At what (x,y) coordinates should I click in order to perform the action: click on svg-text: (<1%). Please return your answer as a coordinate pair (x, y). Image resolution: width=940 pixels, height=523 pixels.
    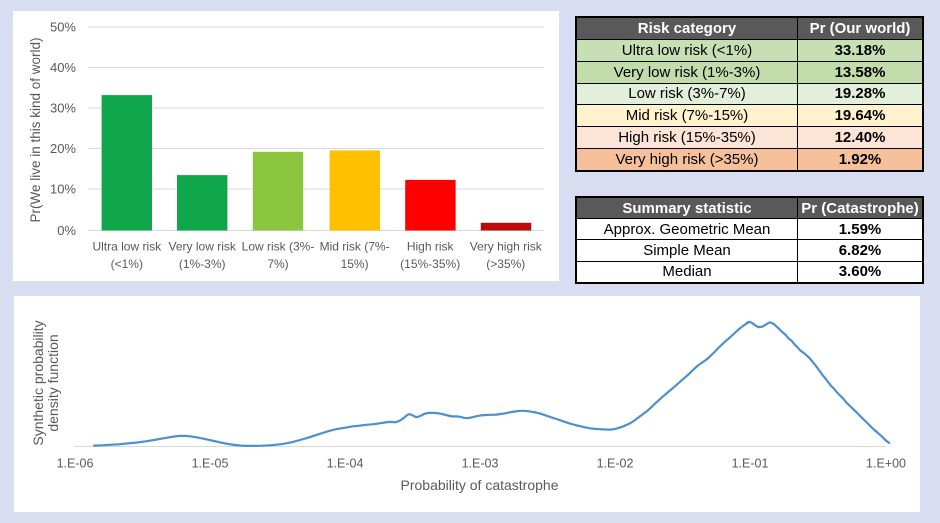
    Looking at the image, I should click on (127, 264).